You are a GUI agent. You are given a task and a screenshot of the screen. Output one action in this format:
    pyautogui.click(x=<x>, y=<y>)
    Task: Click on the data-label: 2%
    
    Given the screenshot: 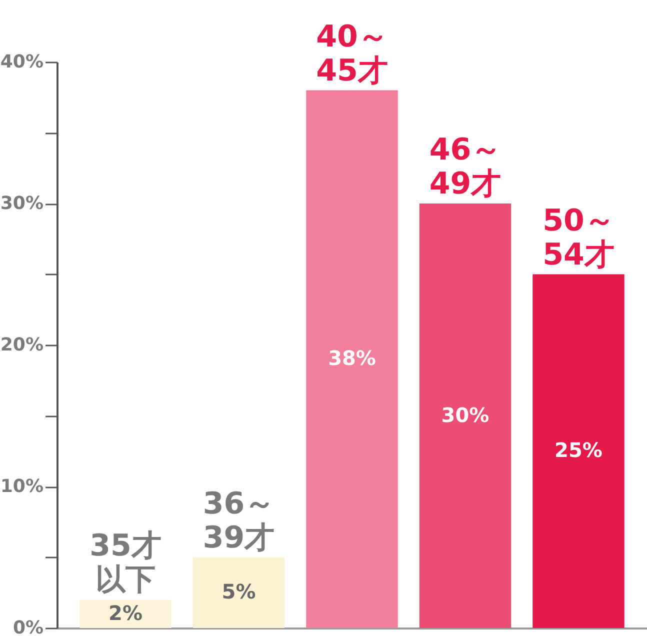 What is the action you would take?
    pyautogui.click(x=125, y=612)
    